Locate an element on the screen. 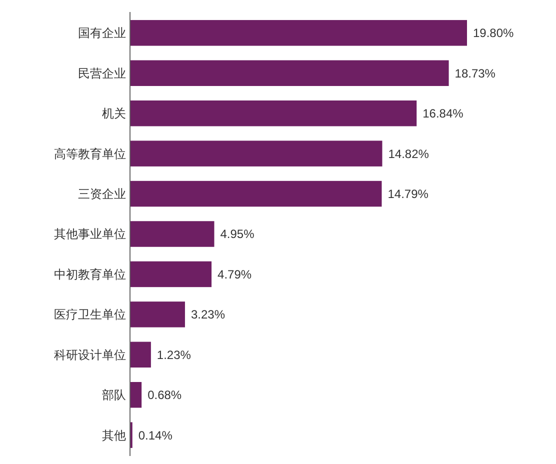  y-tick-label: 其他 is located at coordinates (114, 435).